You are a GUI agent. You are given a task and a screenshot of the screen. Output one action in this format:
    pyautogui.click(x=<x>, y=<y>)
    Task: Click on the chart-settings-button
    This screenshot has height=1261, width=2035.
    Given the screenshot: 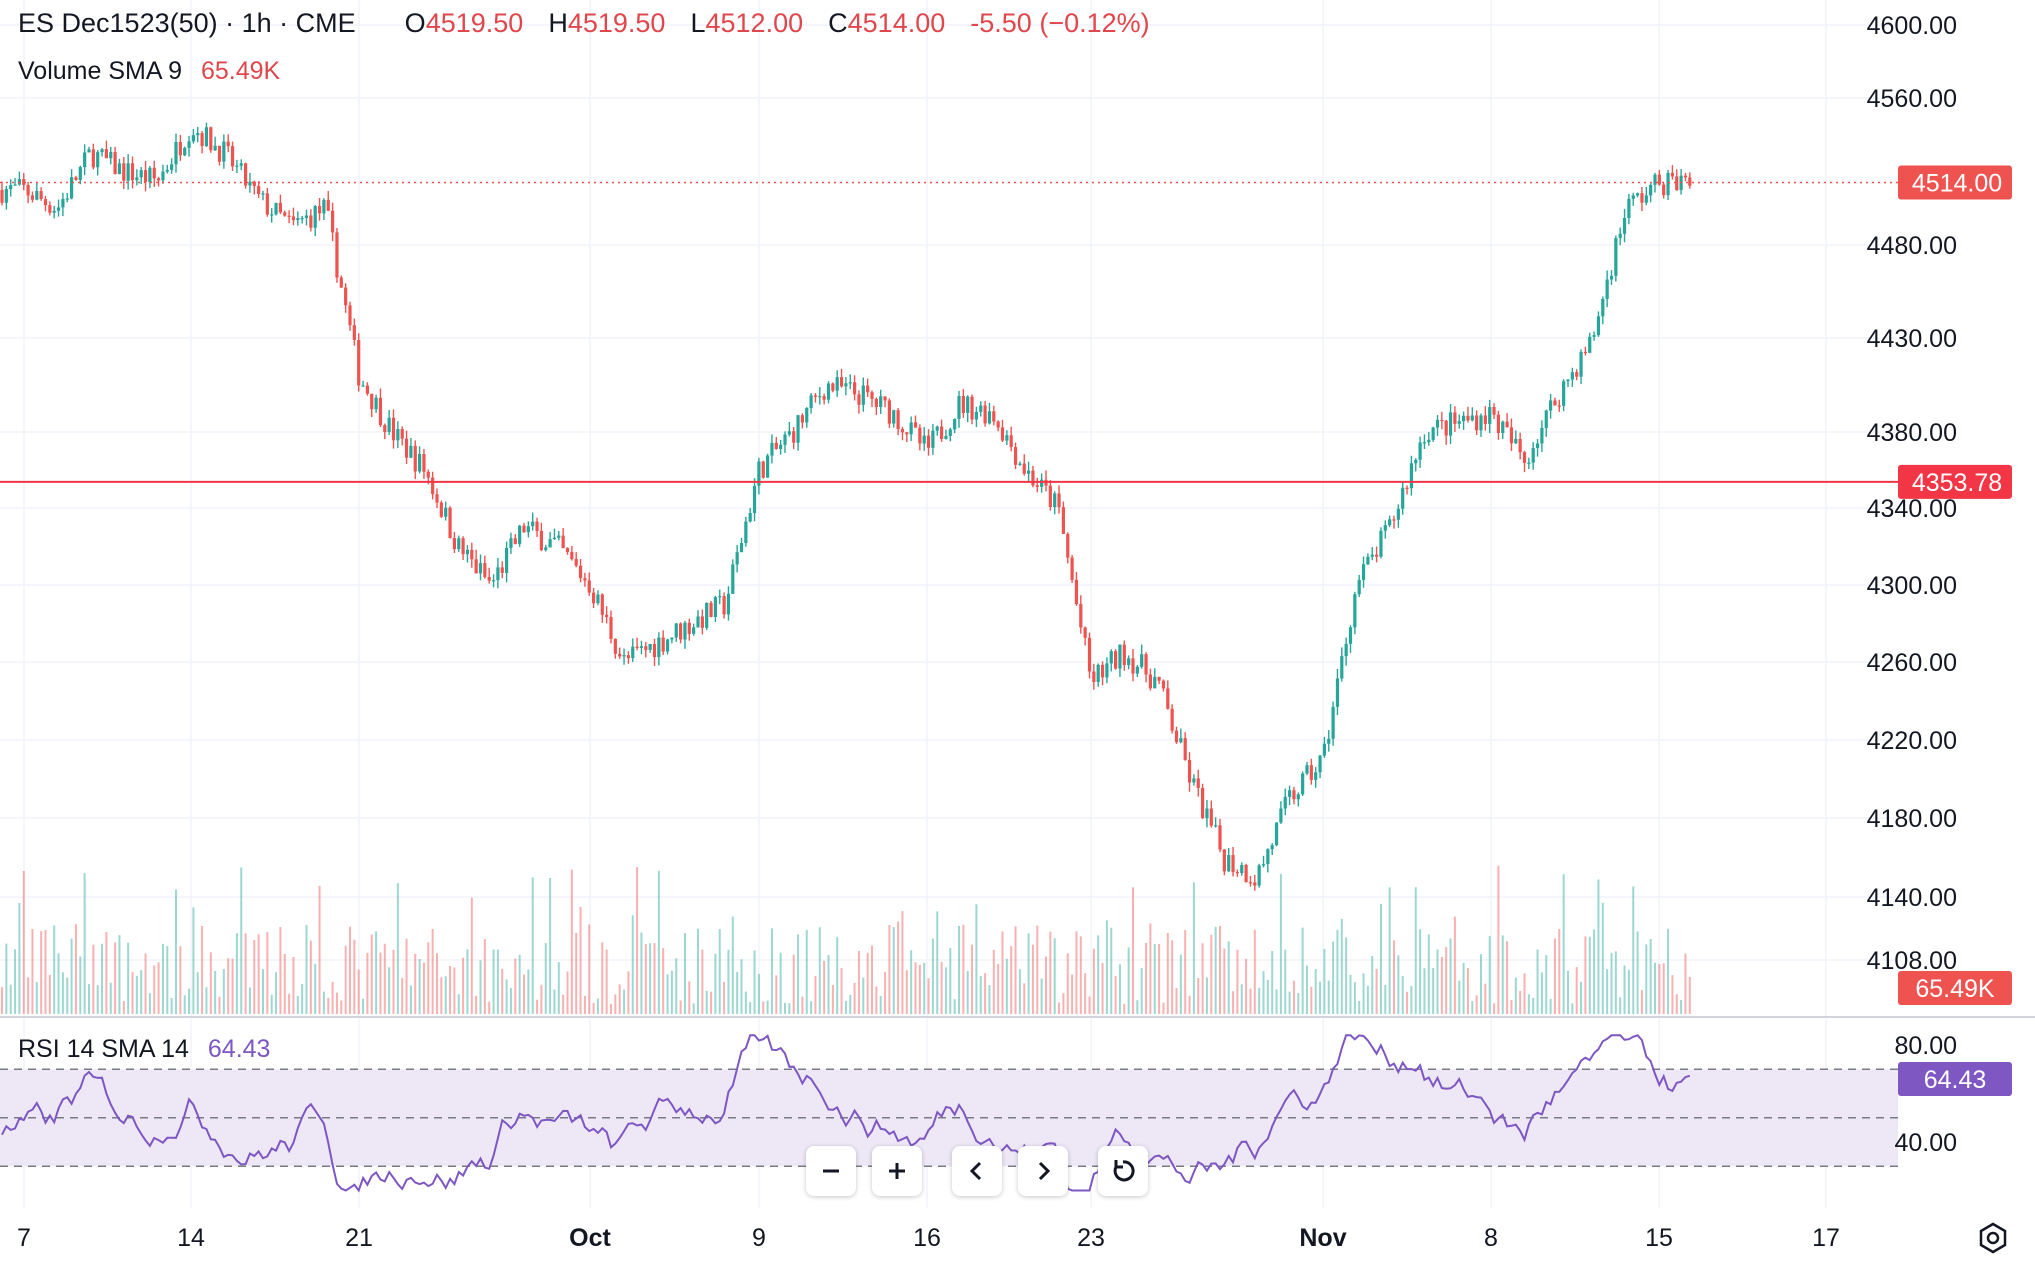 What is the action you would take?
    pyautogui.click(x=1993, y=1240)
    